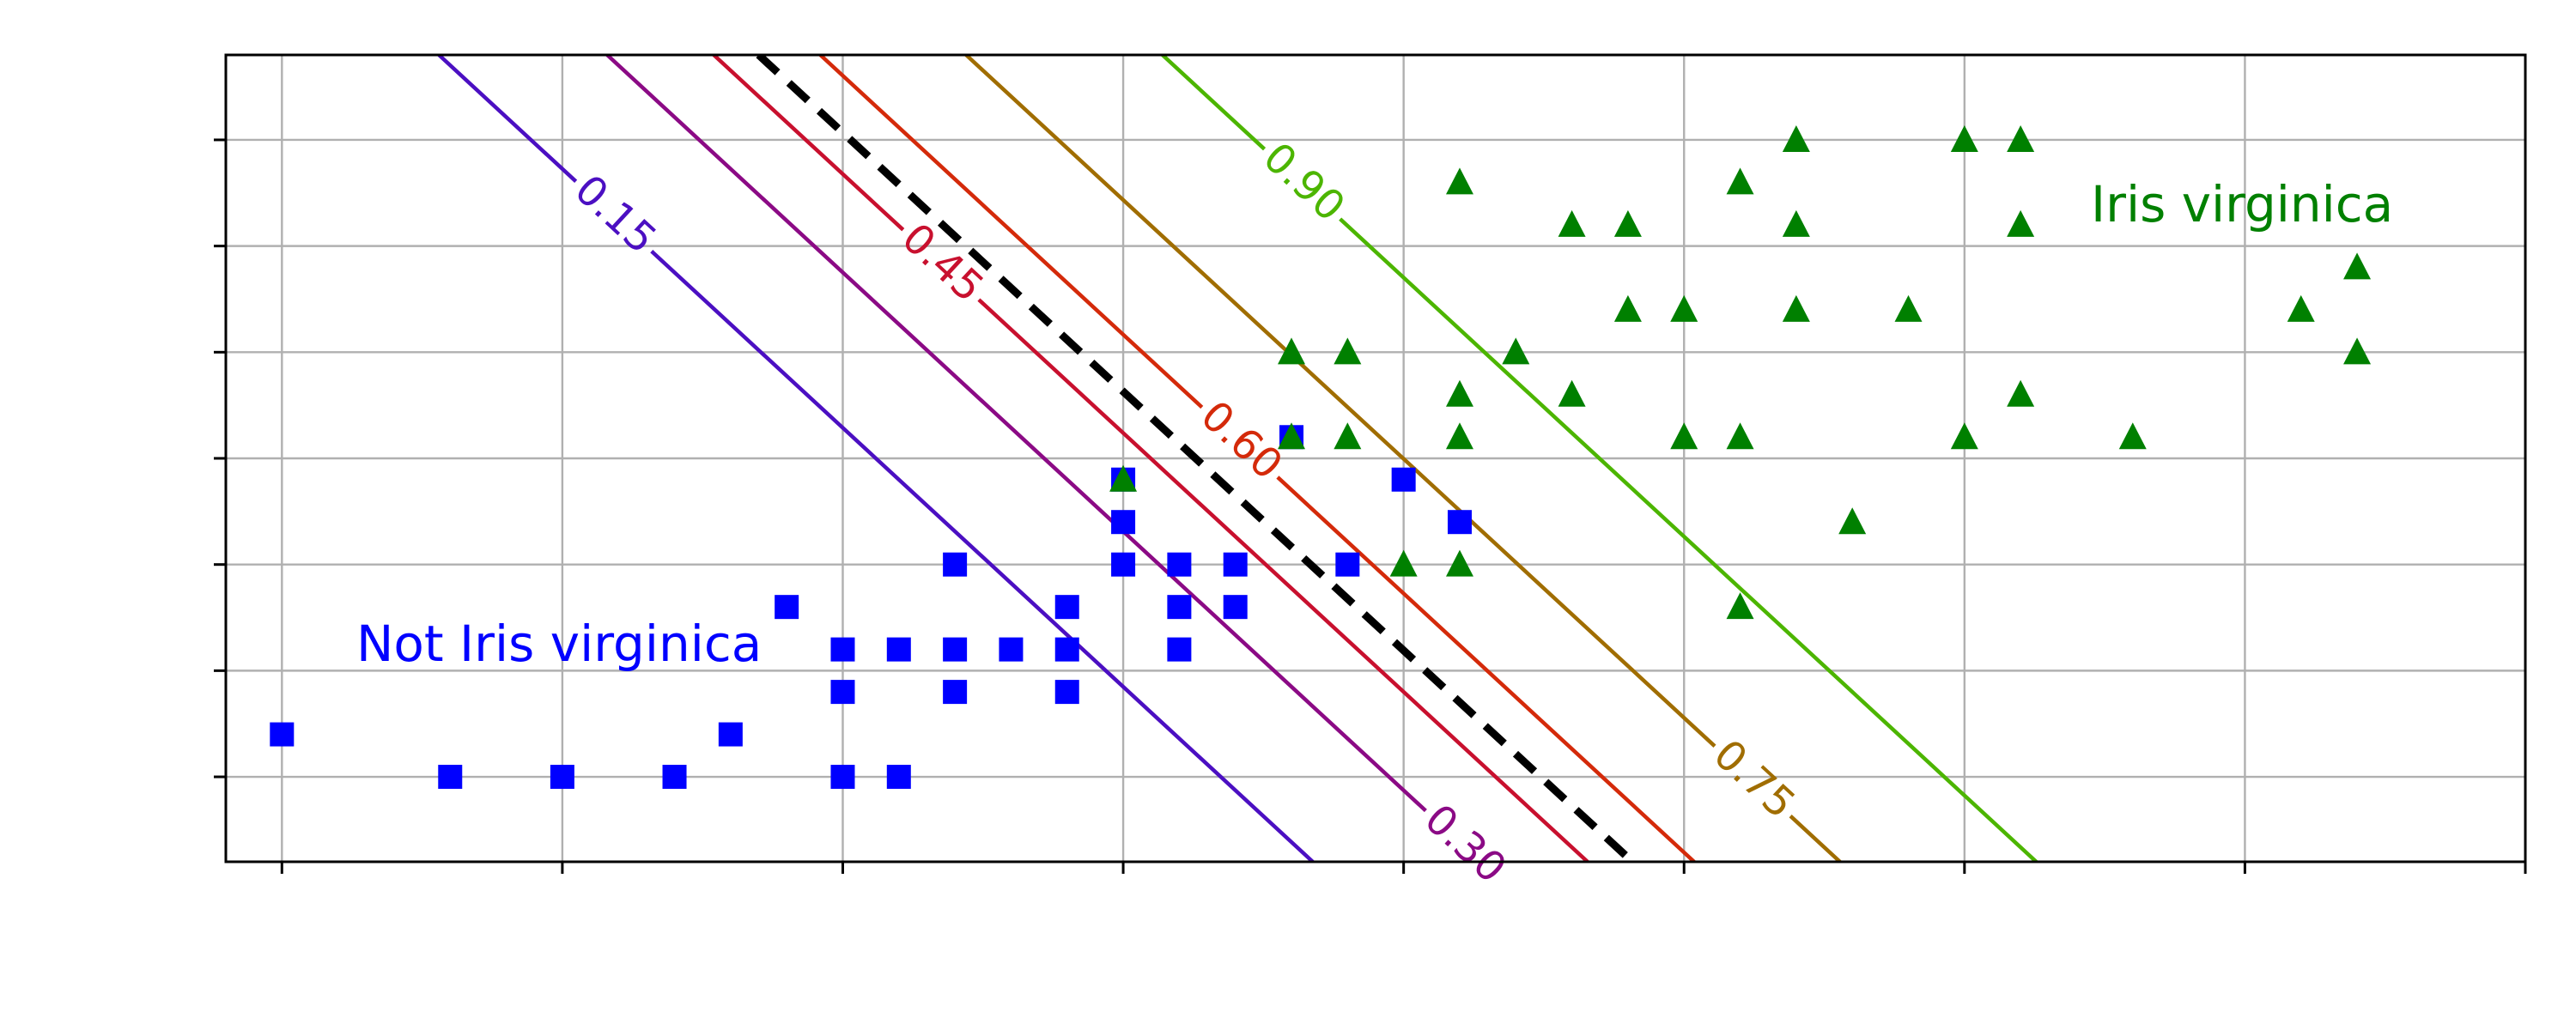 The width and height of the screenshot is (2576, 1030). I want to click on contour-label-0-60: 0.60, so click(1242, 440).